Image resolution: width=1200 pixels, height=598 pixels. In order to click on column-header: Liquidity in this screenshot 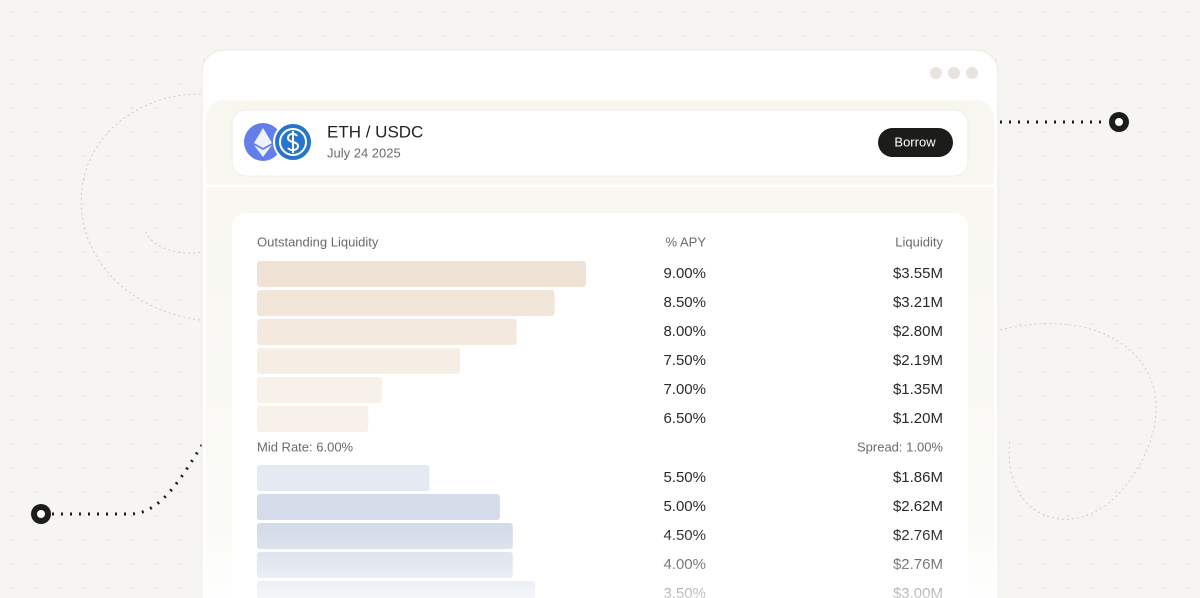, I will do `click(919, 241)`.